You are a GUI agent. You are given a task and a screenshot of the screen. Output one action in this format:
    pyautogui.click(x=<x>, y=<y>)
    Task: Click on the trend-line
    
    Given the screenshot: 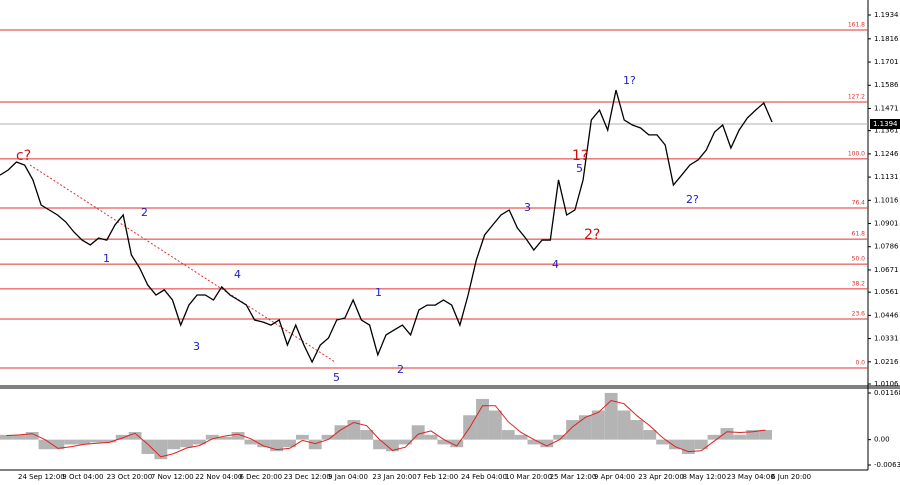 What is the action you would take?
    pyautogui.click(x=182, y=263)
    